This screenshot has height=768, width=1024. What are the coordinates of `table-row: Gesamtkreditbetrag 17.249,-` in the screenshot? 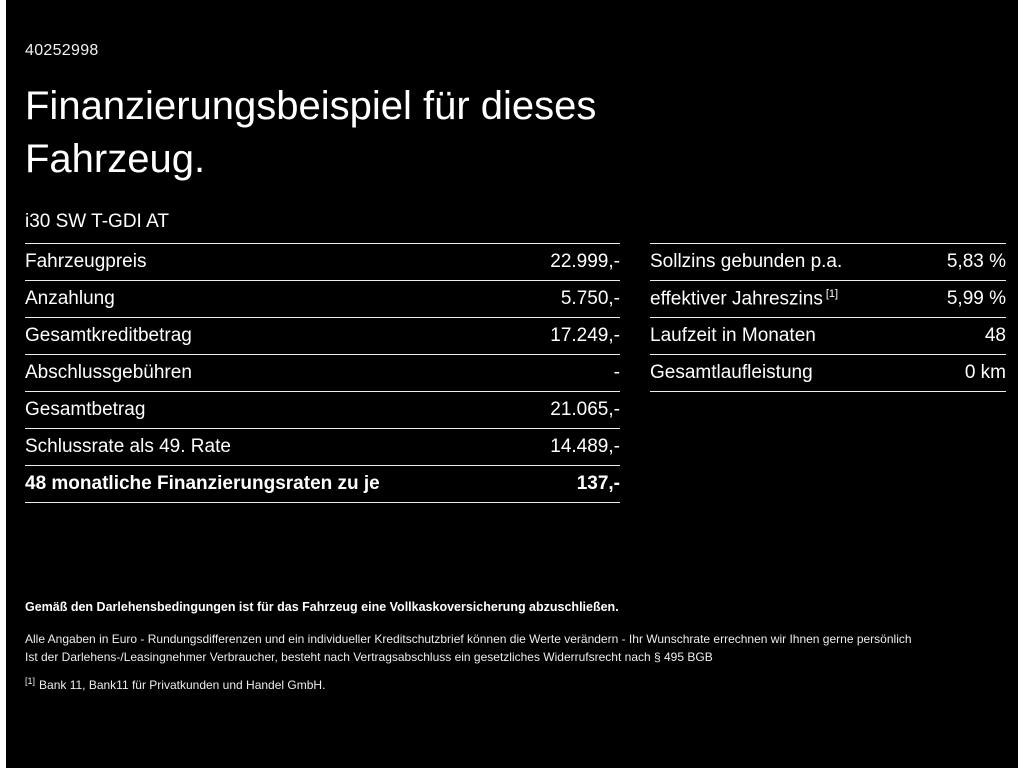 It's located at (322, 336).